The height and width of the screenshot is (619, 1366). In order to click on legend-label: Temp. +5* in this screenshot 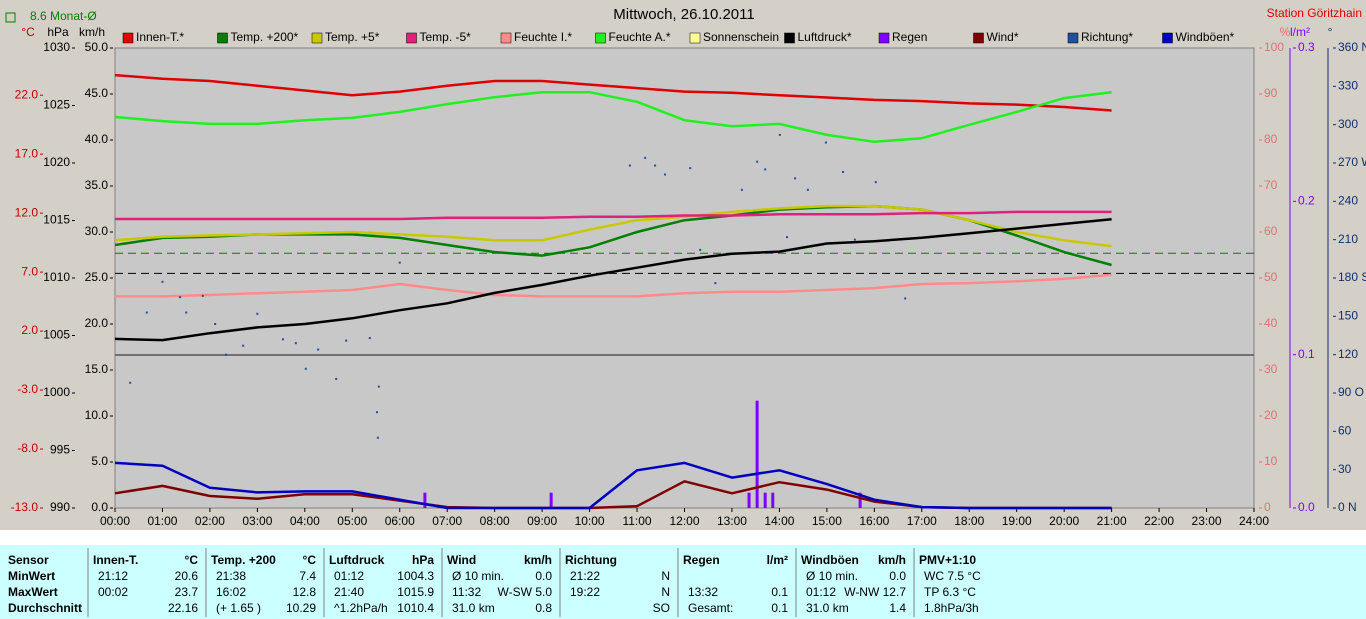, I will do `click(352, 37)`.